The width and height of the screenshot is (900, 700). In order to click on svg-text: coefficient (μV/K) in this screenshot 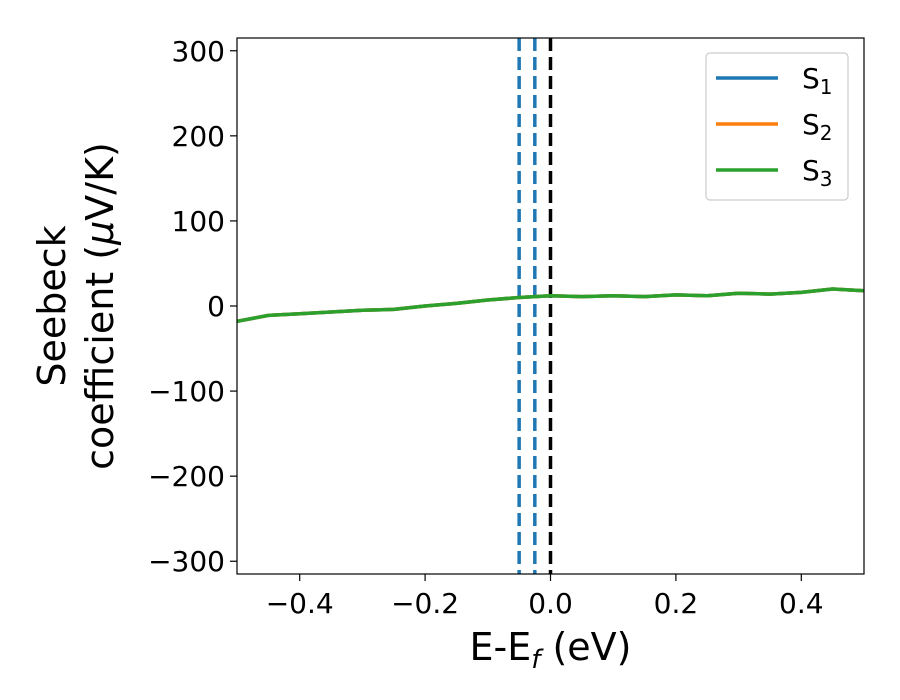, I will do `click(100, 306)`.